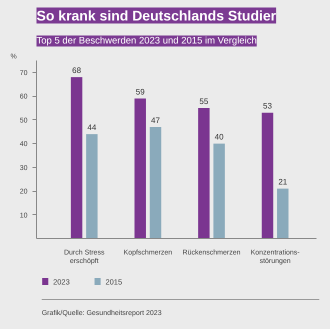 The image size is (330, 330). Describe the element at coordinates (283, 182) in the screenshot. I see `data-label: 21` at that location.